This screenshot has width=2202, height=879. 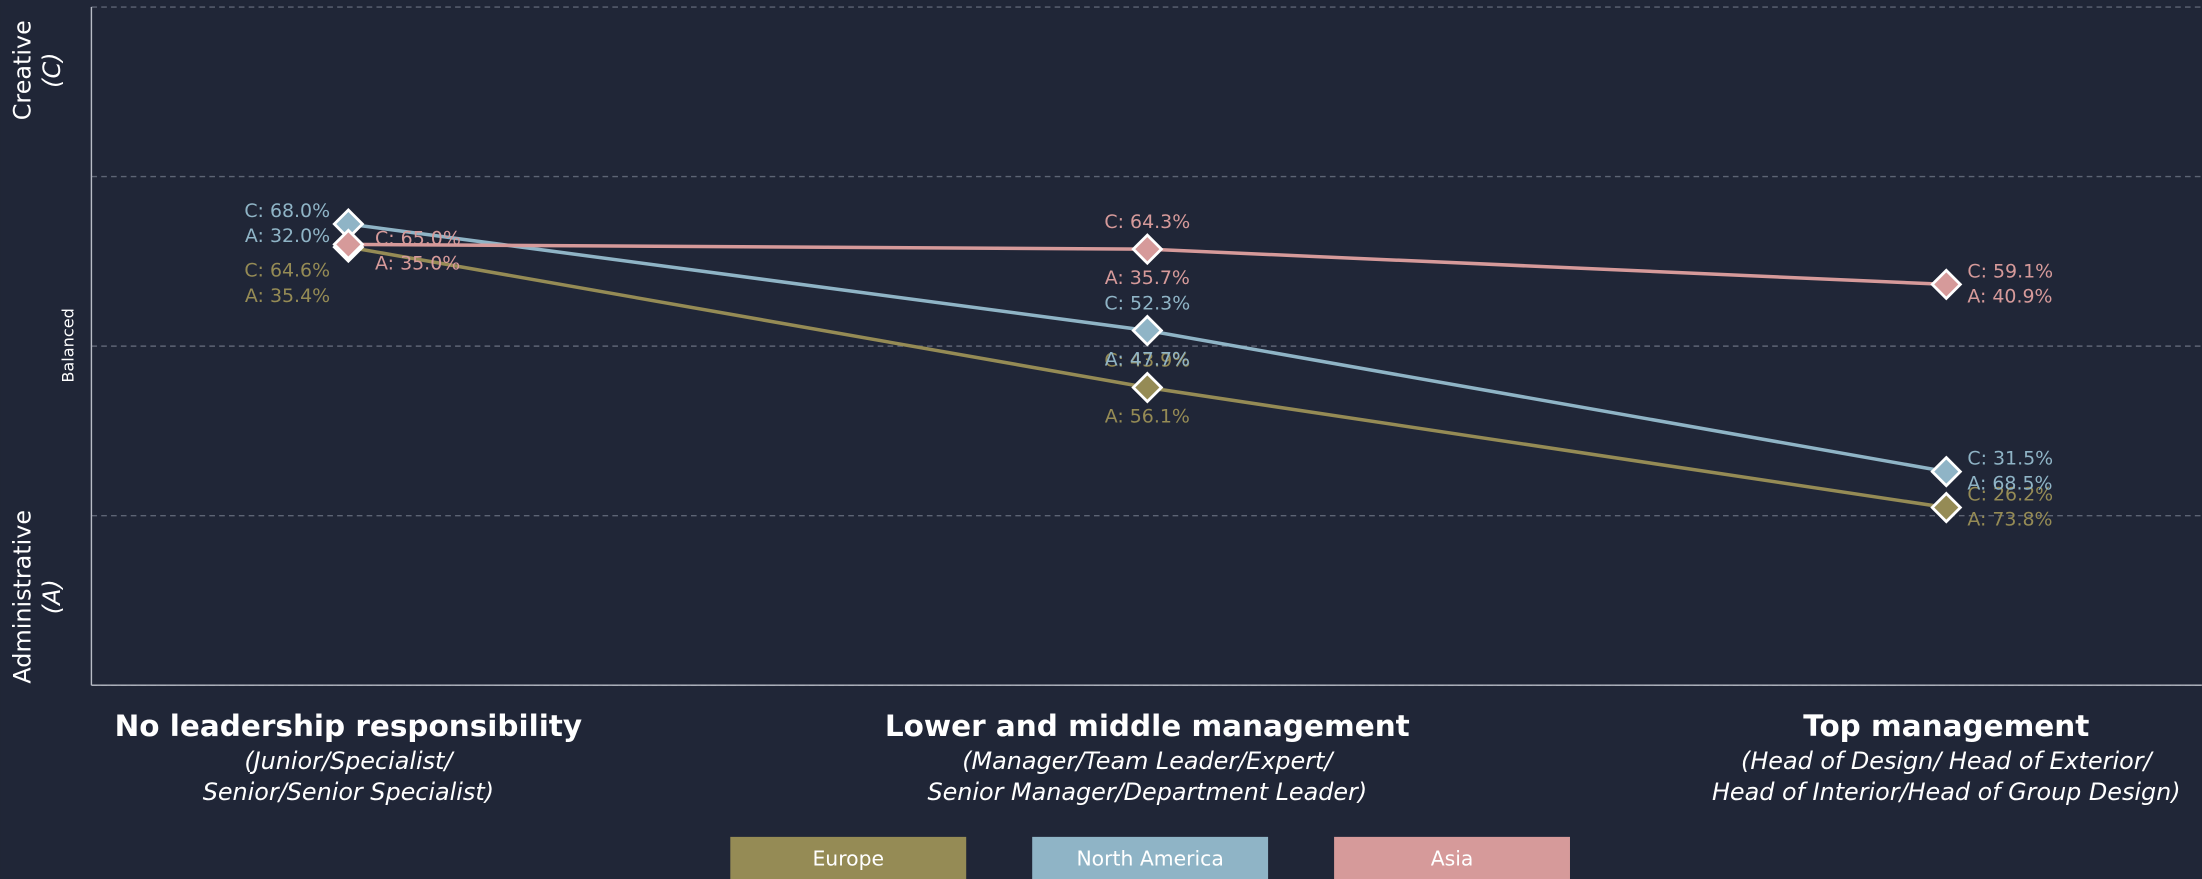 What do you see at coordinates (1148, 761) in the screenshot?
I see `x-tick-note: (Manager/Team Leader/Expert/` at bounding box center [1148, 761].